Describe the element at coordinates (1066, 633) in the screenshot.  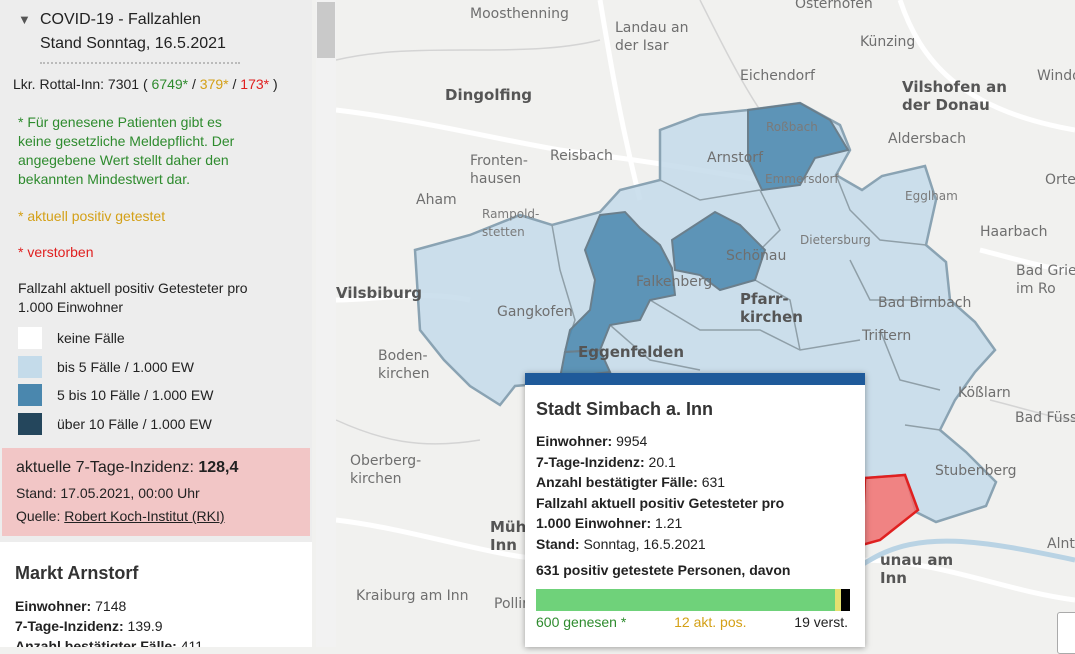
I see `home-button` at that location.